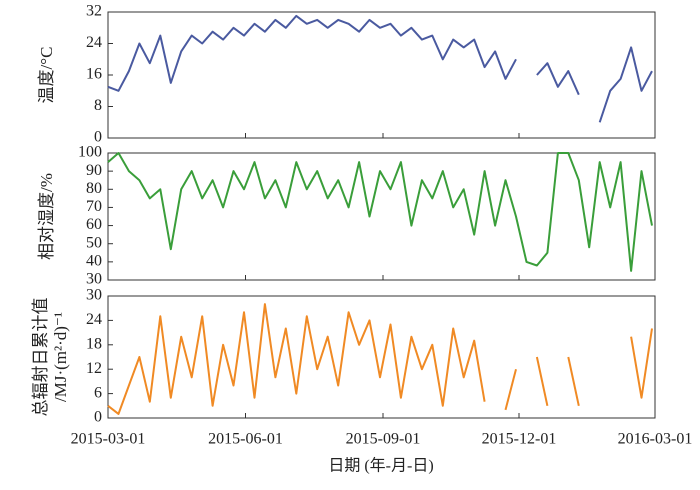 The height and width of the screenshot is (490, 700). I want to click on y-axis-label: 相对湿度/%, so click(46, 216).